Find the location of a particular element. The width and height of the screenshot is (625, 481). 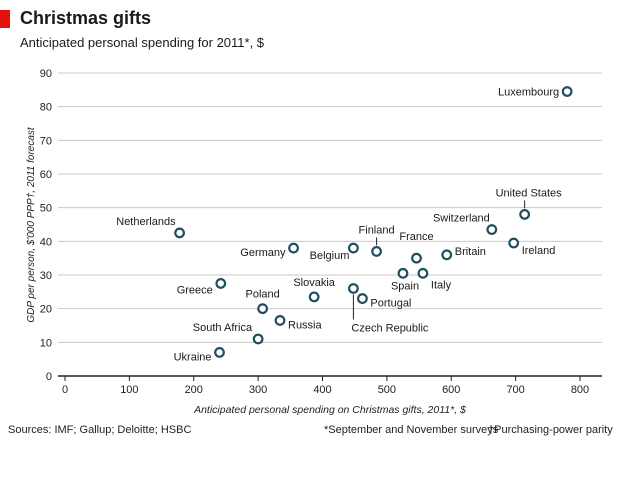

chart-title: Christmas gifts is located at coordinates (86, 18).